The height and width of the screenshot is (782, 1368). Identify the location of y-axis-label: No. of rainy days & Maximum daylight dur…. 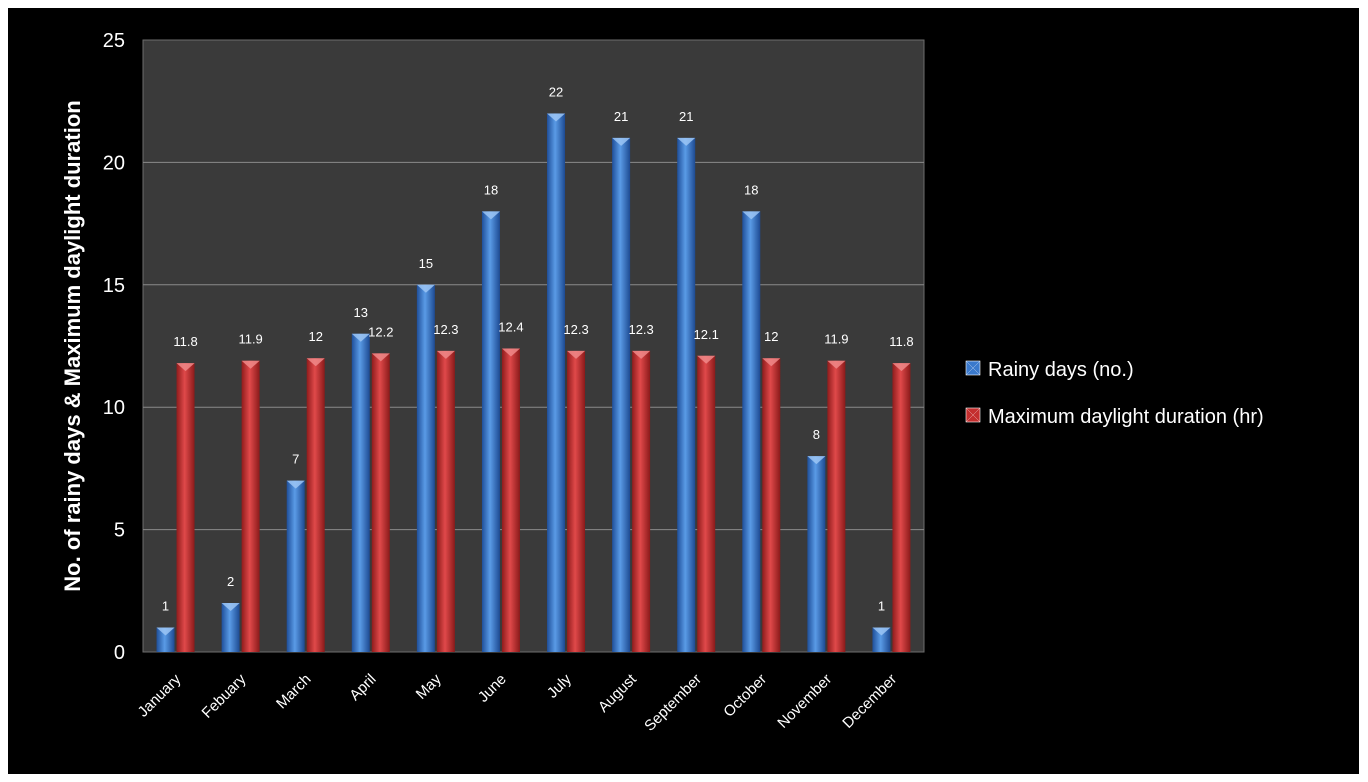
(72, 345).